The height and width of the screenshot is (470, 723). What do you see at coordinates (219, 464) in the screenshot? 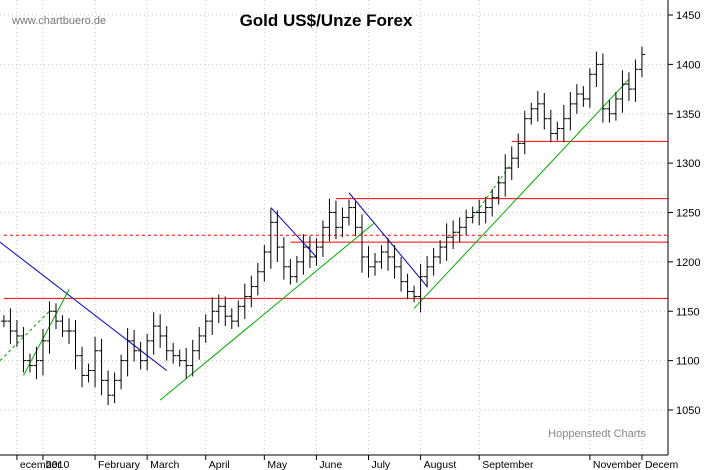
I see `x-tick-label: April` at bounding box center [219, 464].